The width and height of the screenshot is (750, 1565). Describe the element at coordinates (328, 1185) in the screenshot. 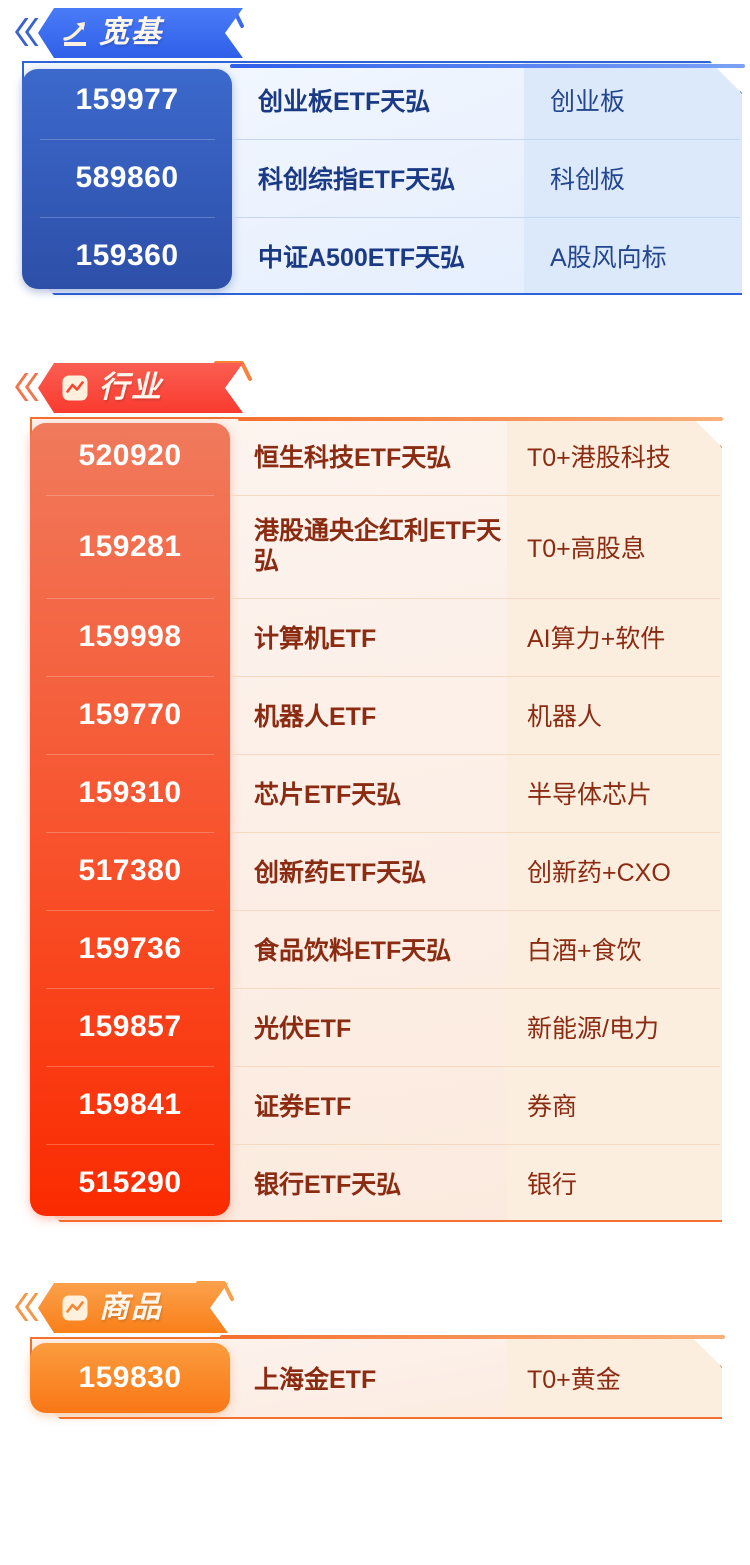

I see `row-name: 银行ETF天弘` at that location.